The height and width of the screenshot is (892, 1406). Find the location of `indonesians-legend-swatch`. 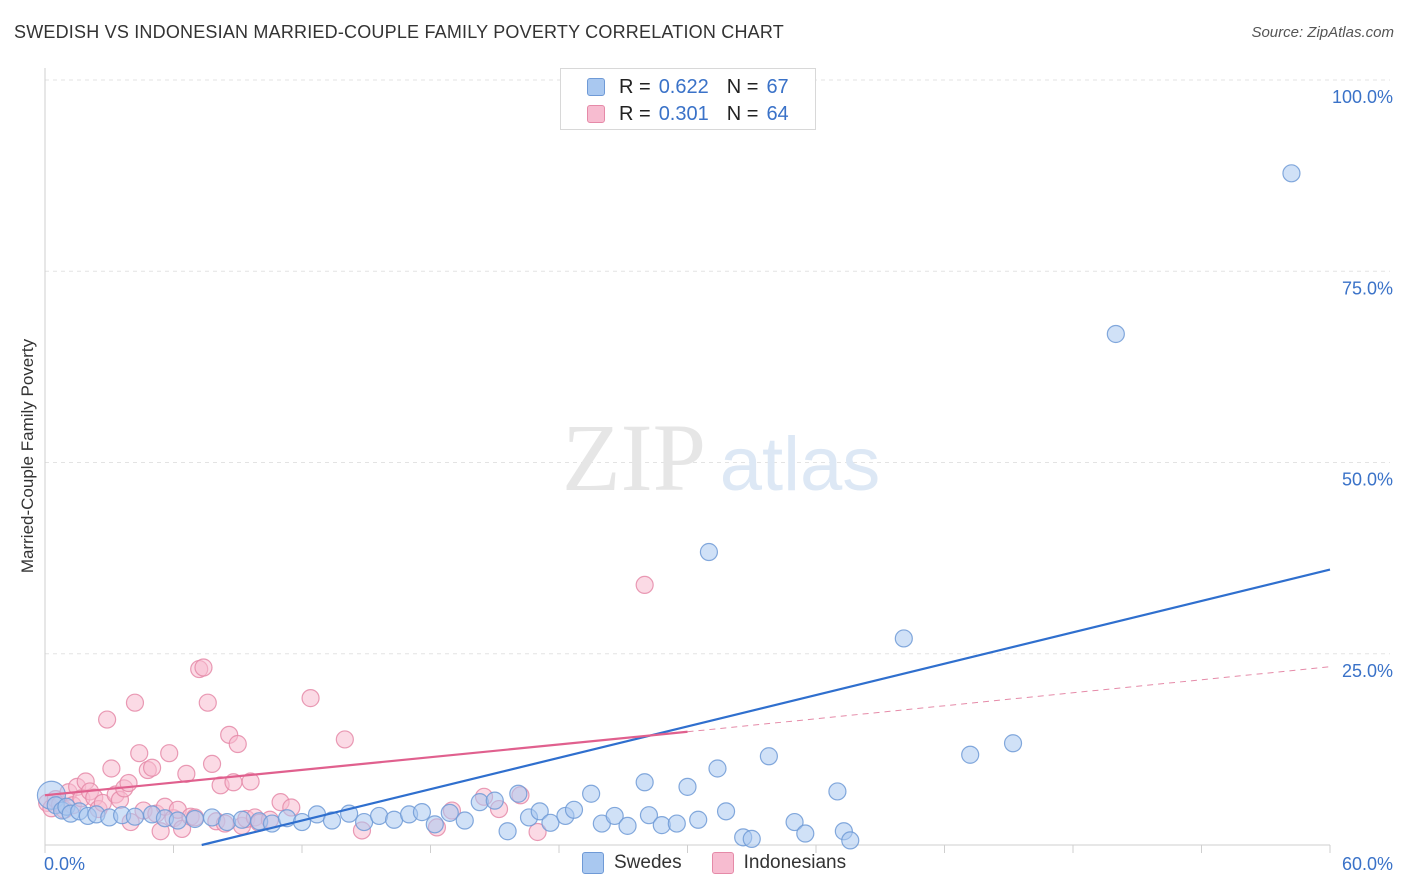

indonesians-legend-swatch is located at coordinates (722, 863).